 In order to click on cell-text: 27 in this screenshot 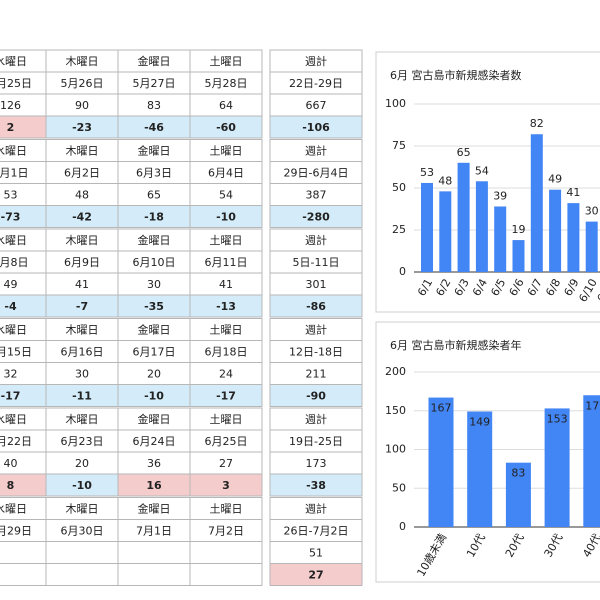, I will do `click(315, 575)`.